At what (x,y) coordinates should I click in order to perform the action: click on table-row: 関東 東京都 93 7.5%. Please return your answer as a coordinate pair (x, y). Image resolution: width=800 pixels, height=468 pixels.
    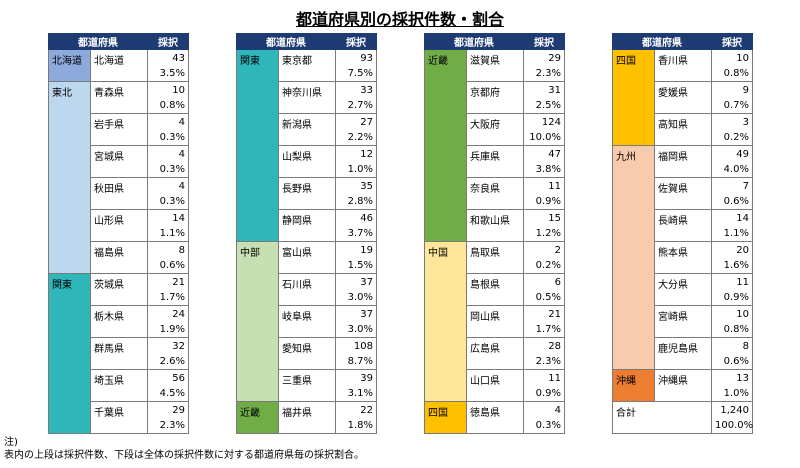
    Looking at the image, I should click on (306, 145).